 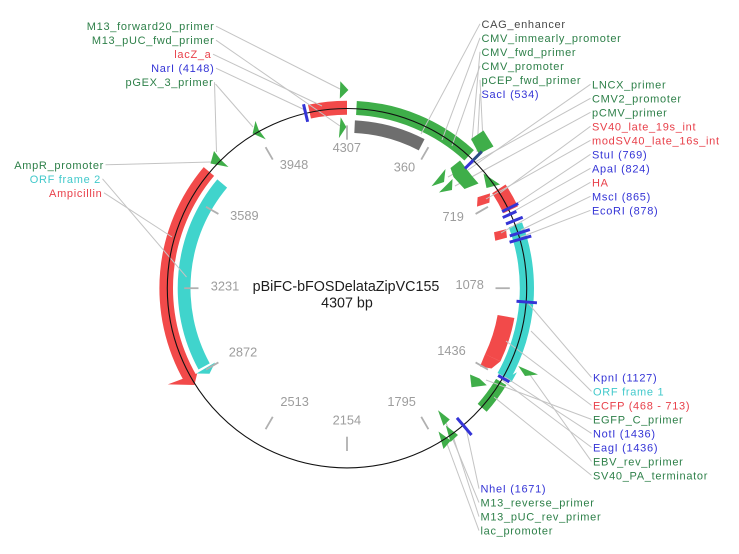 What do you see at coordinates (511, 95) in the screenshot?
I see `svg-text: SacI (534)` at bounding box center [511, 95].